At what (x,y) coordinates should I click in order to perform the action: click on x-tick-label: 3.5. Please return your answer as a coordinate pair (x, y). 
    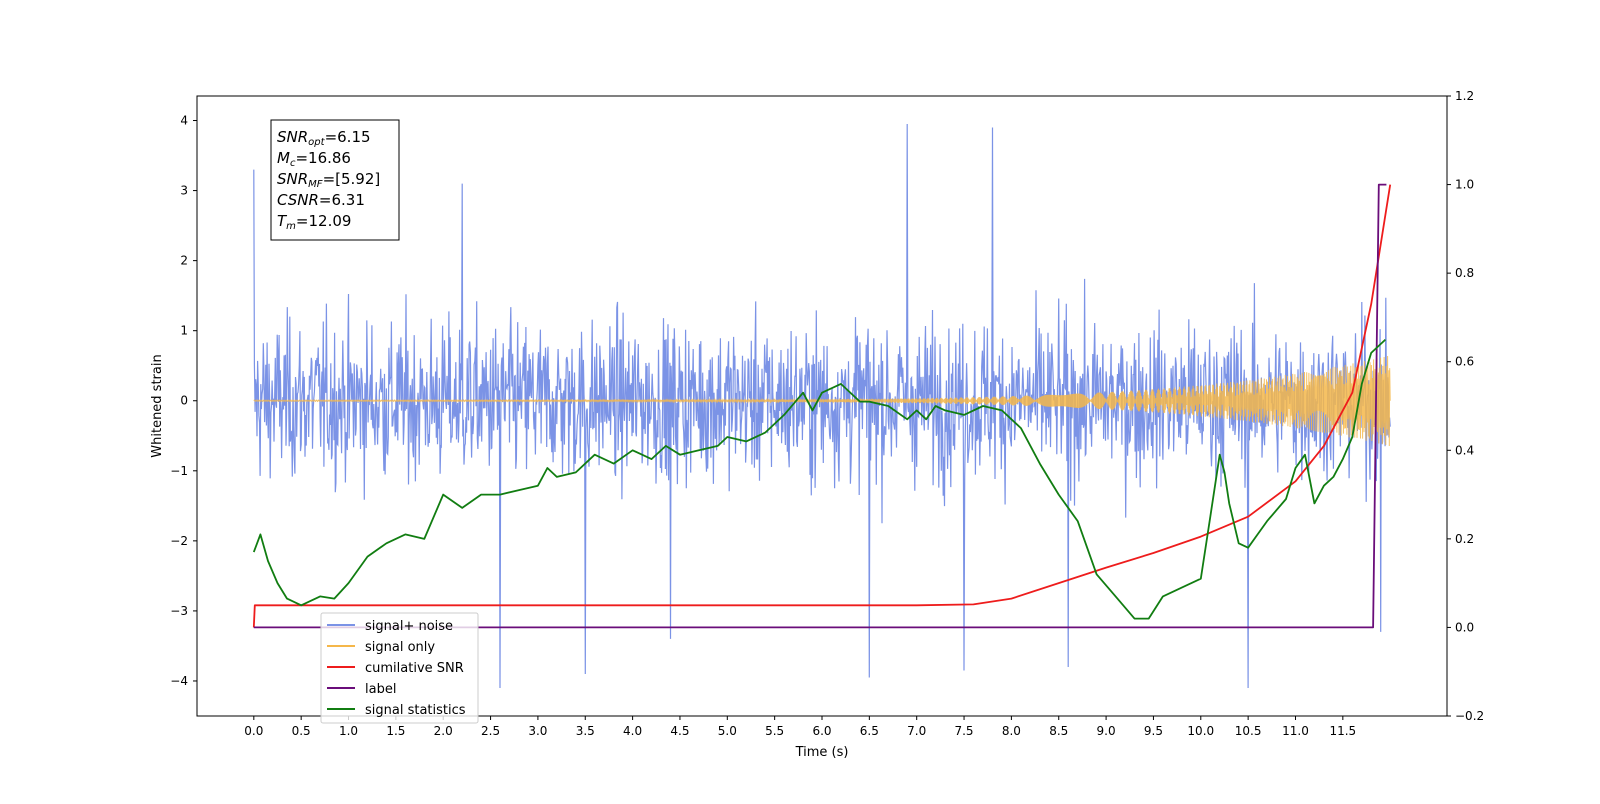
    Looking at the image, I should click on (585, 731).